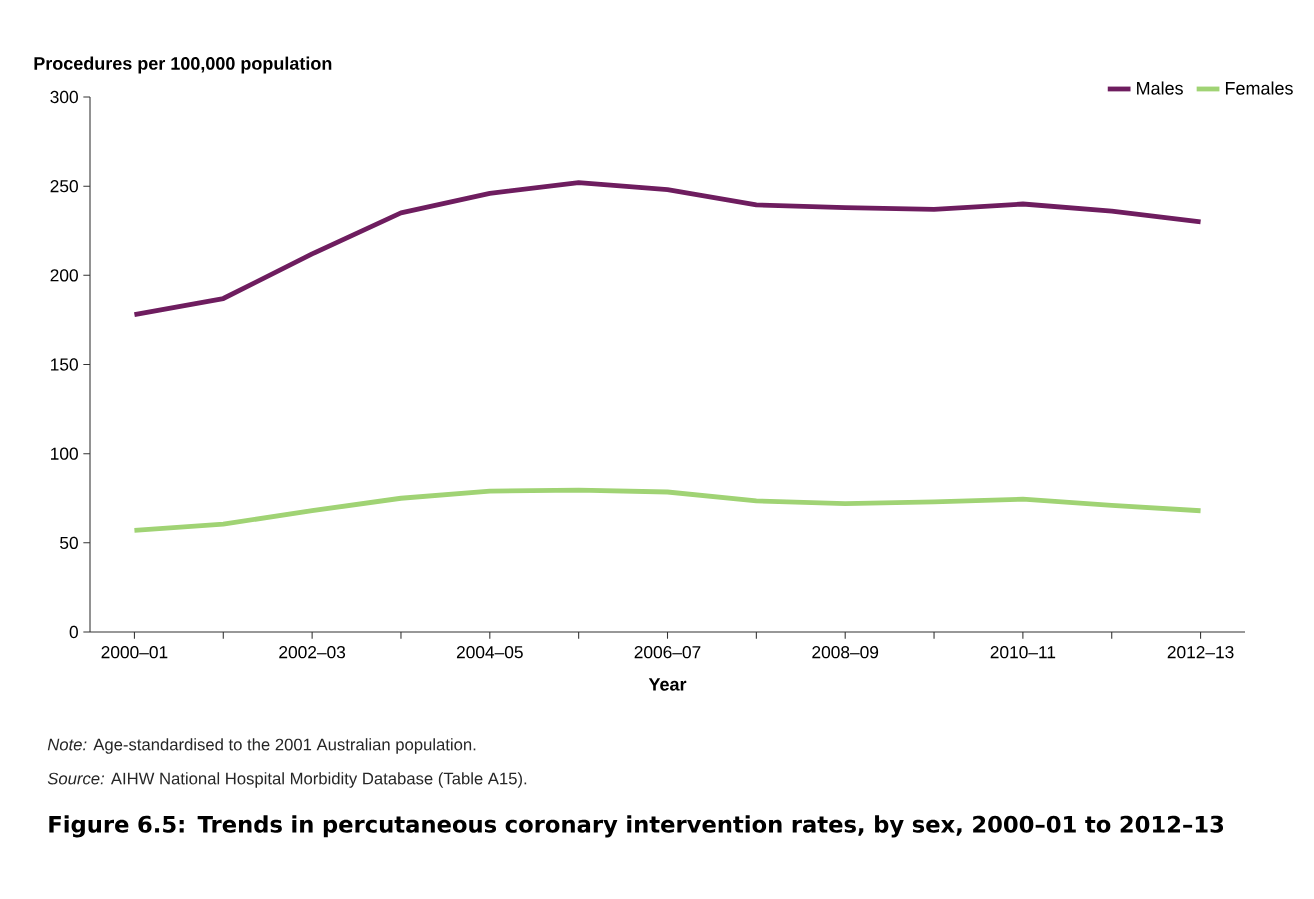  Describe the element at coordinates (64, 453) in the screenshot. I see `y-tick-label: 100` at that location.